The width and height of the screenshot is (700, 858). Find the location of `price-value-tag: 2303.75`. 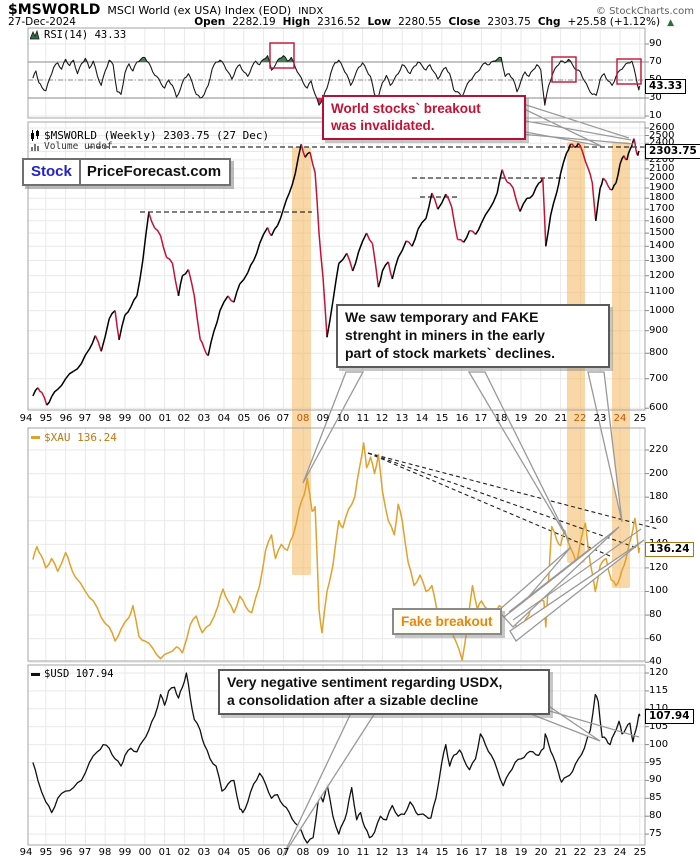

price-value-tag: 2303.75 is located at coordinates (672, 151).